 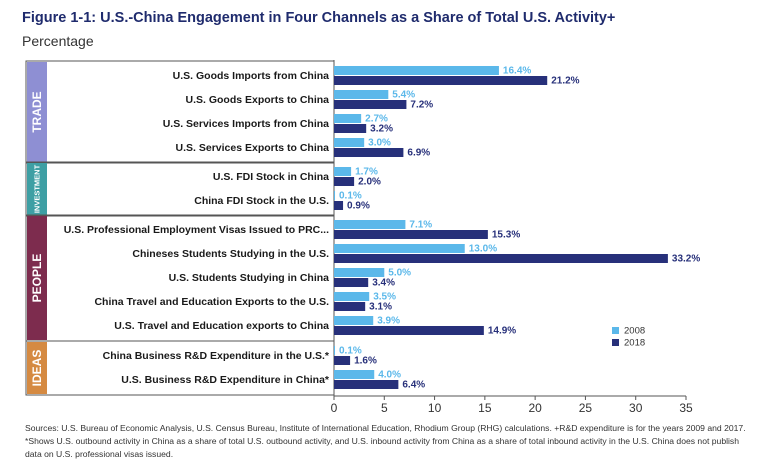 I want to click on x-tick-label: 25, so click(x=586, y=408).